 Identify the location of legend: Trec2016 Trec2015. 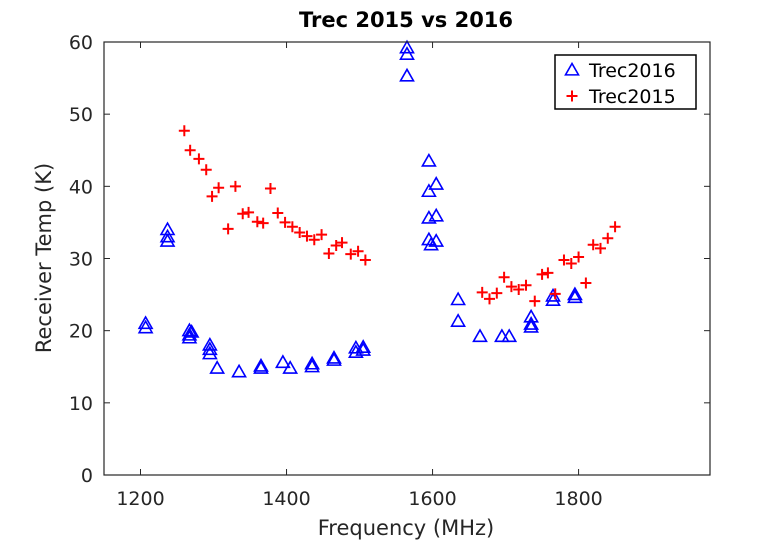
(625, 82).